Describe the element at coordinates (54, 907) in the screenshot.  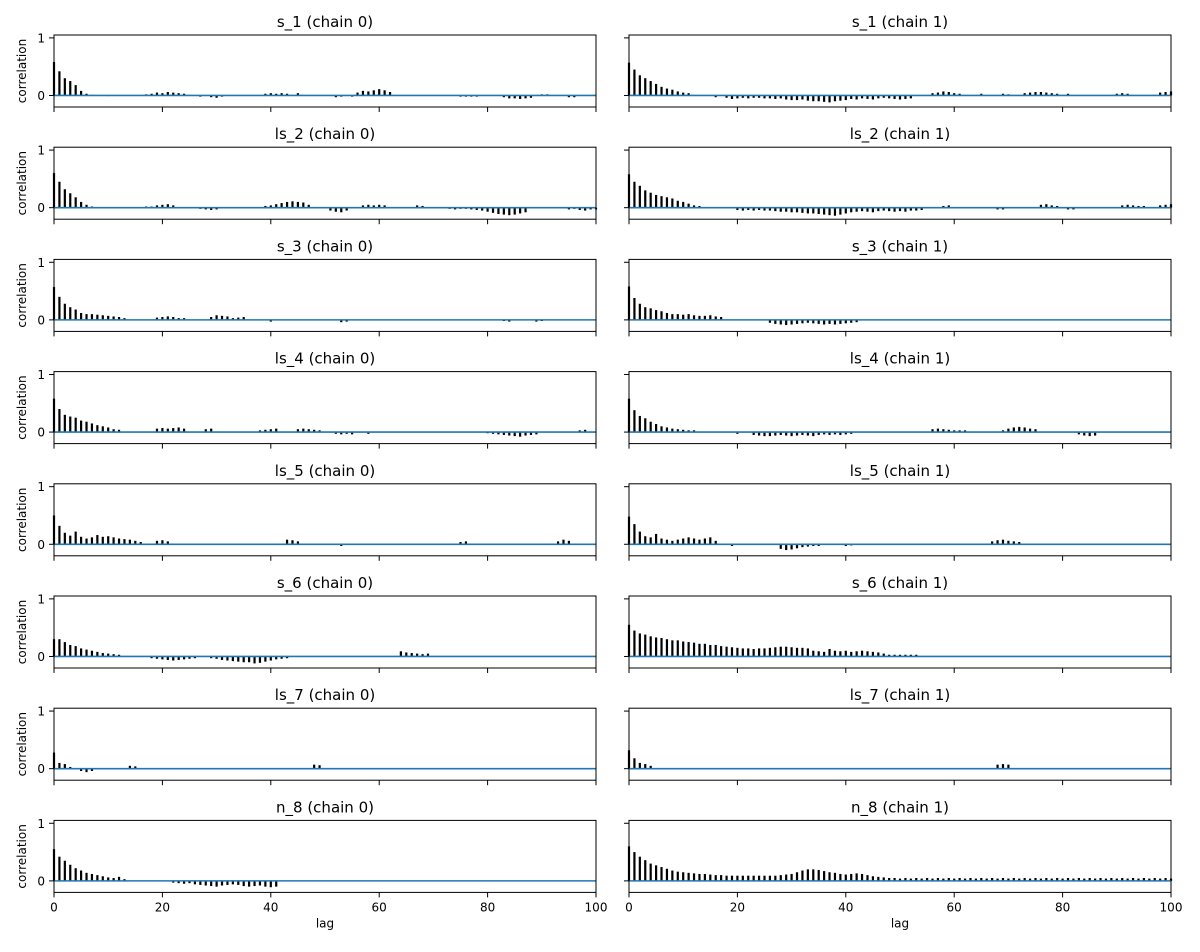
I see `x-tick-label: 0` at that location.